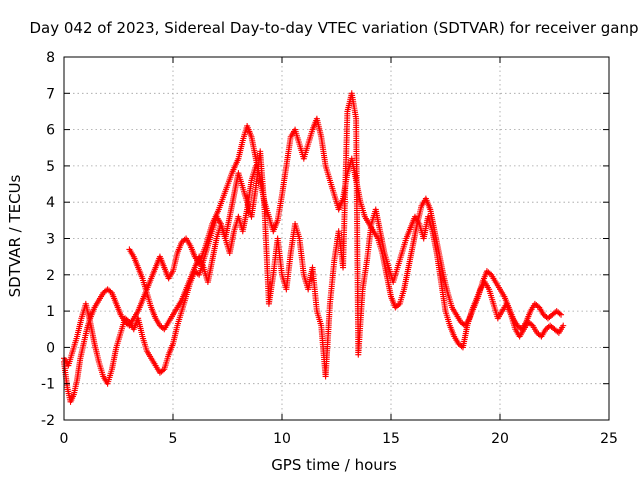  What do you see at coordinates (50, 348) in the screenshot?
I see `y-tick-label: 0` at bounding box center [50, 348].